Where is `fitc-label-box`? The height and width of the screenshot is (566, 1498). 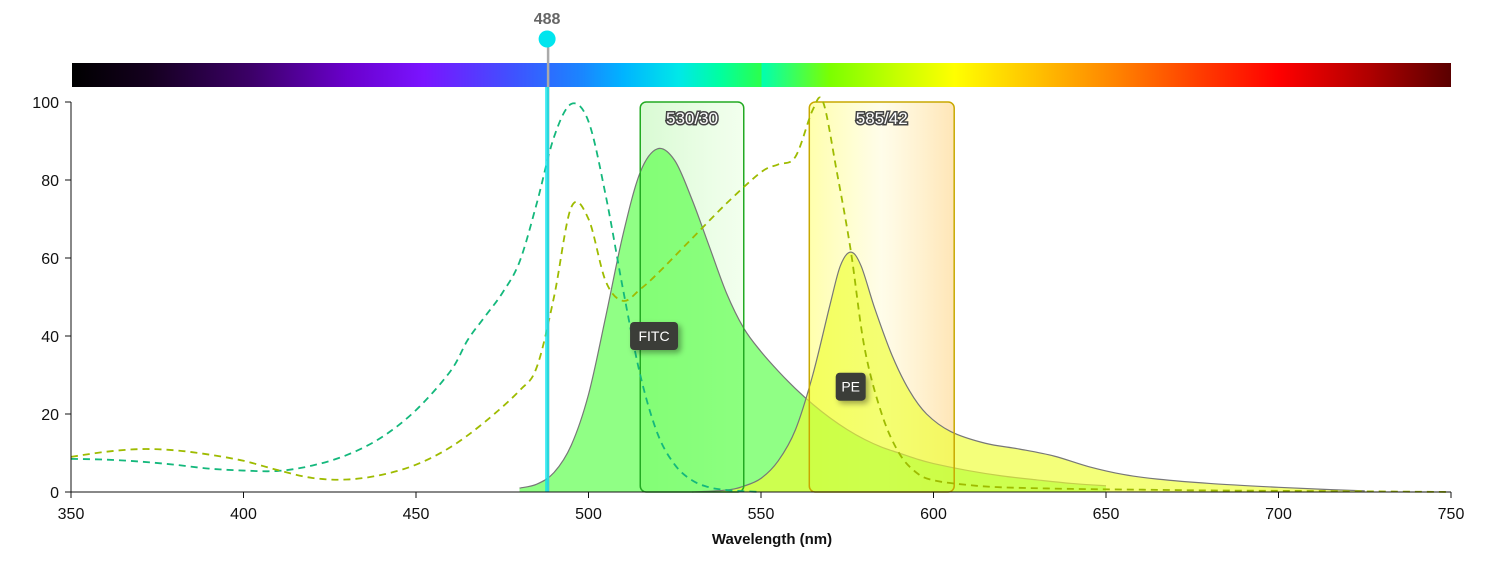 fitc-label-box is located at coordinates (654, 336).